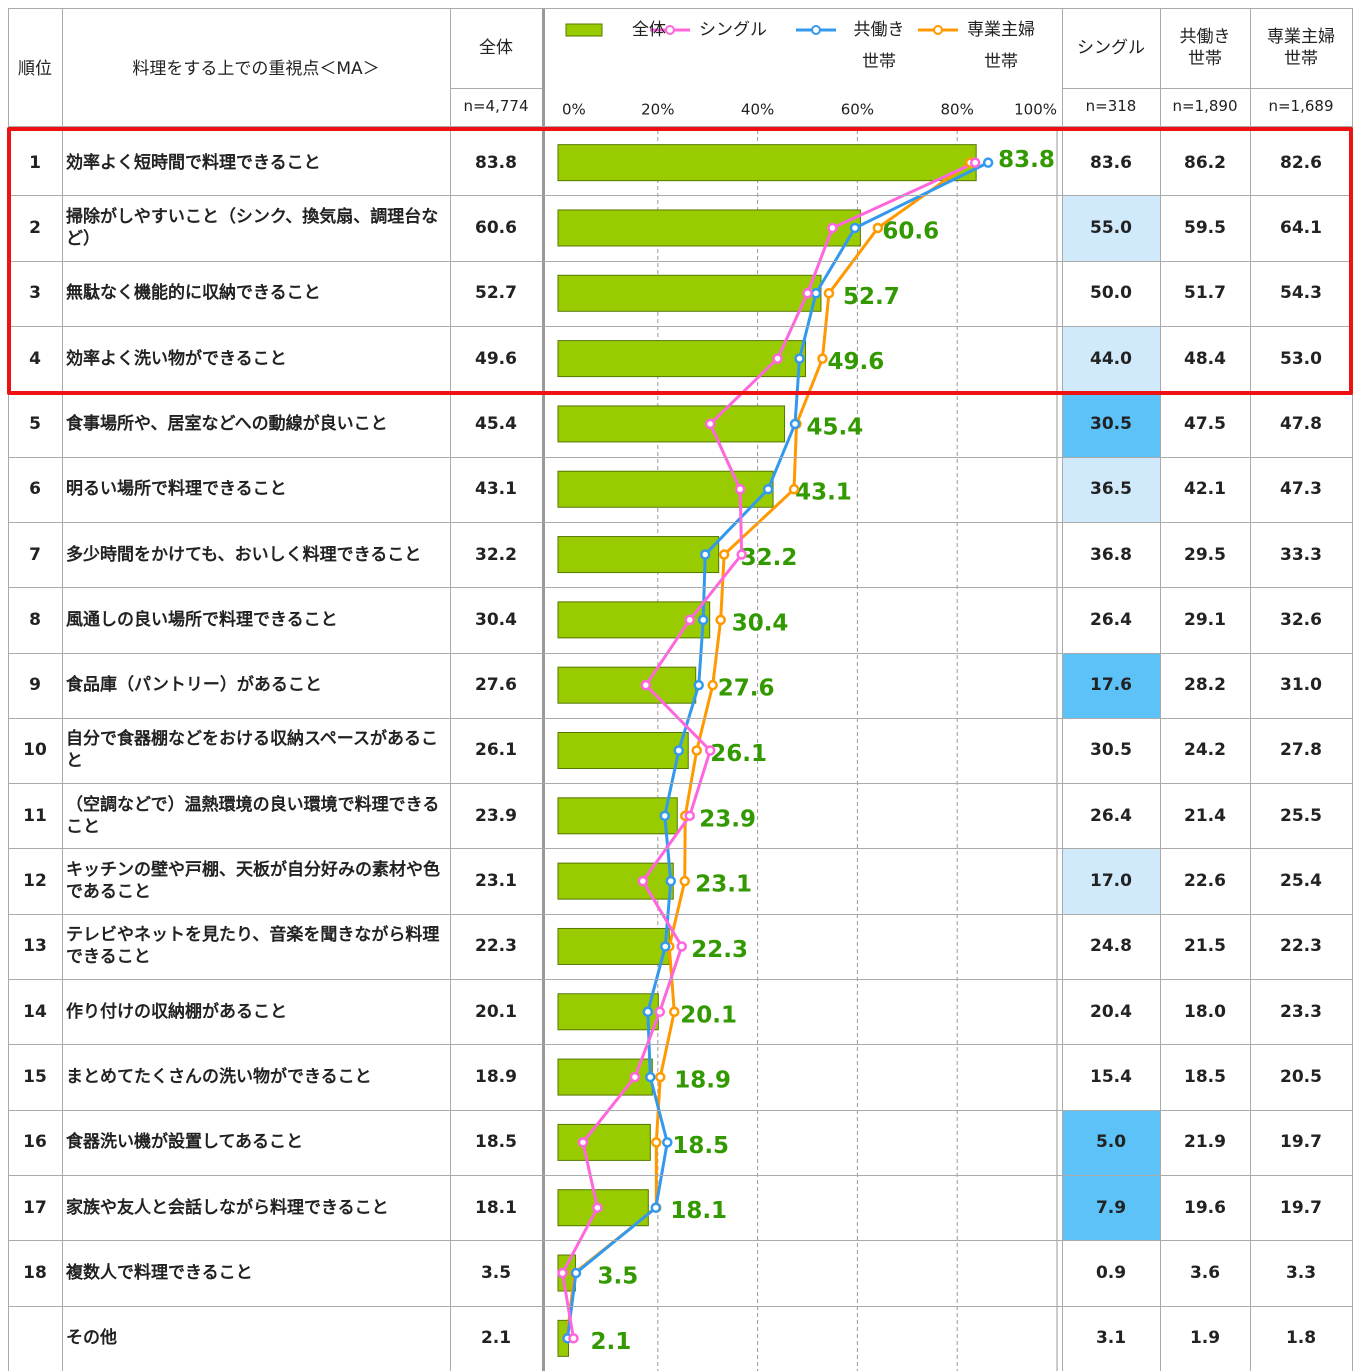 The image size is (1360, 1371). Describe the element at coordinates (35, 423) in the screenshot. I see `rank: 5` at that location.